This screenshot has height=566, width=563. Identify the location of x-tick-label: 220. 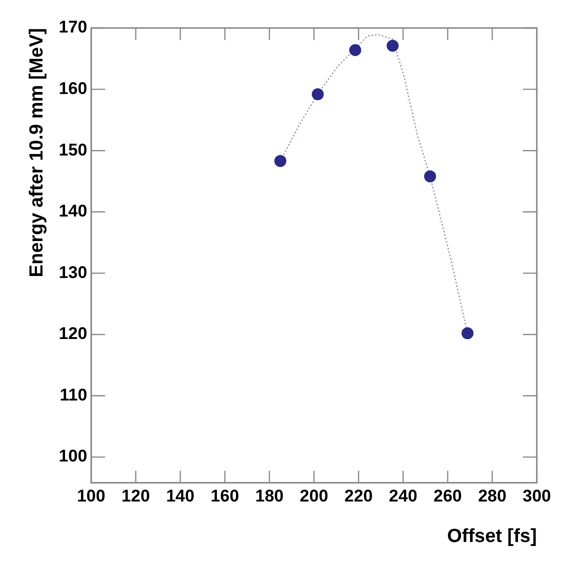
(358, 496).